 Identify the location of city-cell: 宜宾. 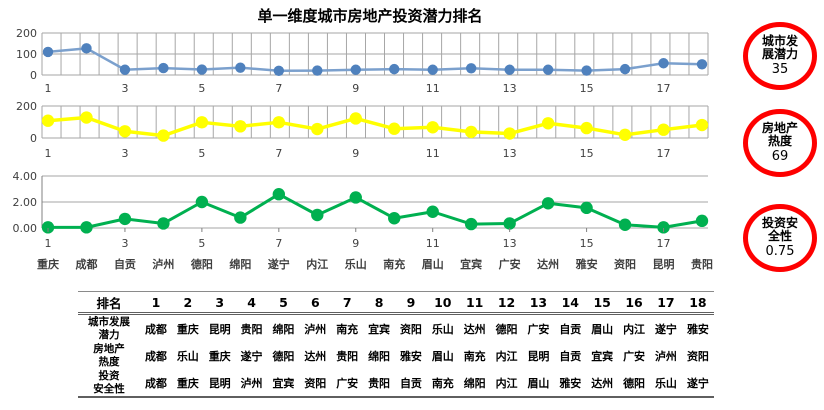
(602, 356).